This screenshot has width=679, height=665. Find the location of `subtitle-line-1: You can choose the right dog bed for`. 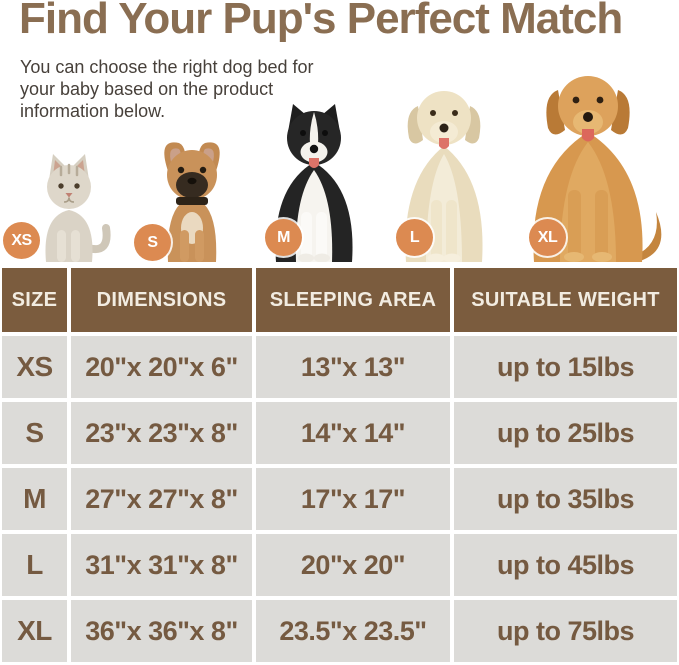

subtitle-line-1: You can choose the right dog bed for is located at coordinates (167, 67).